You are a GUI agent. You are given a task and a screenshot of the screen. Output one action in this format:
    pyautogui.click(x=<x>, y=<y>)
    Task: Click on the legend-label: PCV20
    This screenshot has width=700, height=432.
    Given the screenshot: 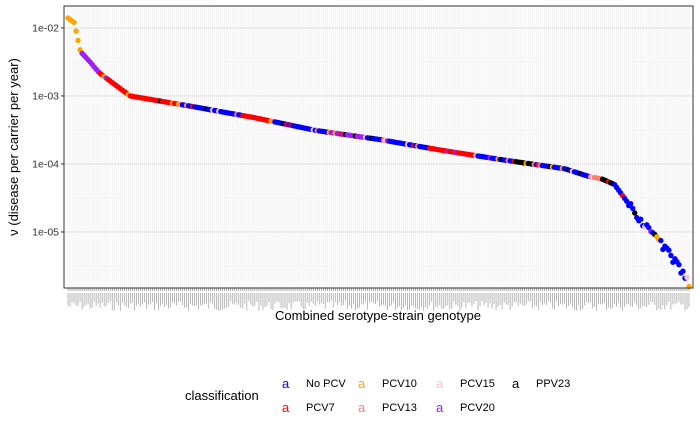 What is the action you would take?
    pyautogui.click(x=477, y=408)
    